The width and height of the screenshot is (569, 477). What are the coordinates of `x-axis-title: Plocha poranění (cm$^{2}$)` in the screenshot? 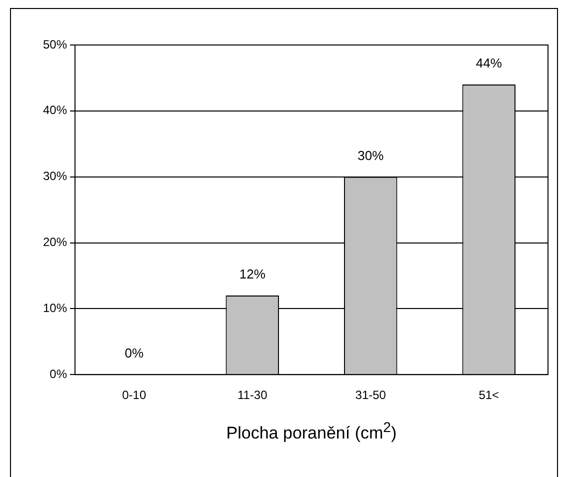 It's located at (311, 432).